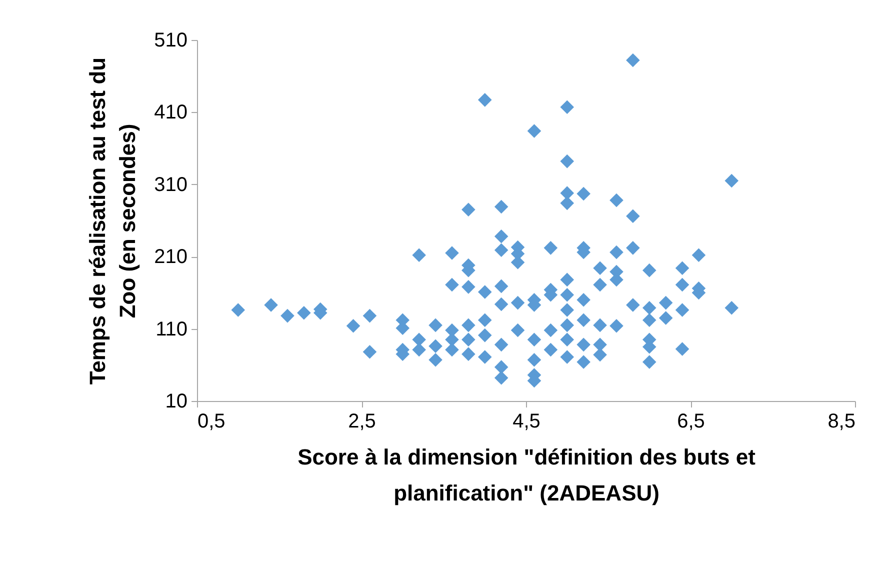 The image size is (890, 572). Describe the element at coordinates (842, 421) in the screenshot. I see `x-tick-label: 8,5` at that location.